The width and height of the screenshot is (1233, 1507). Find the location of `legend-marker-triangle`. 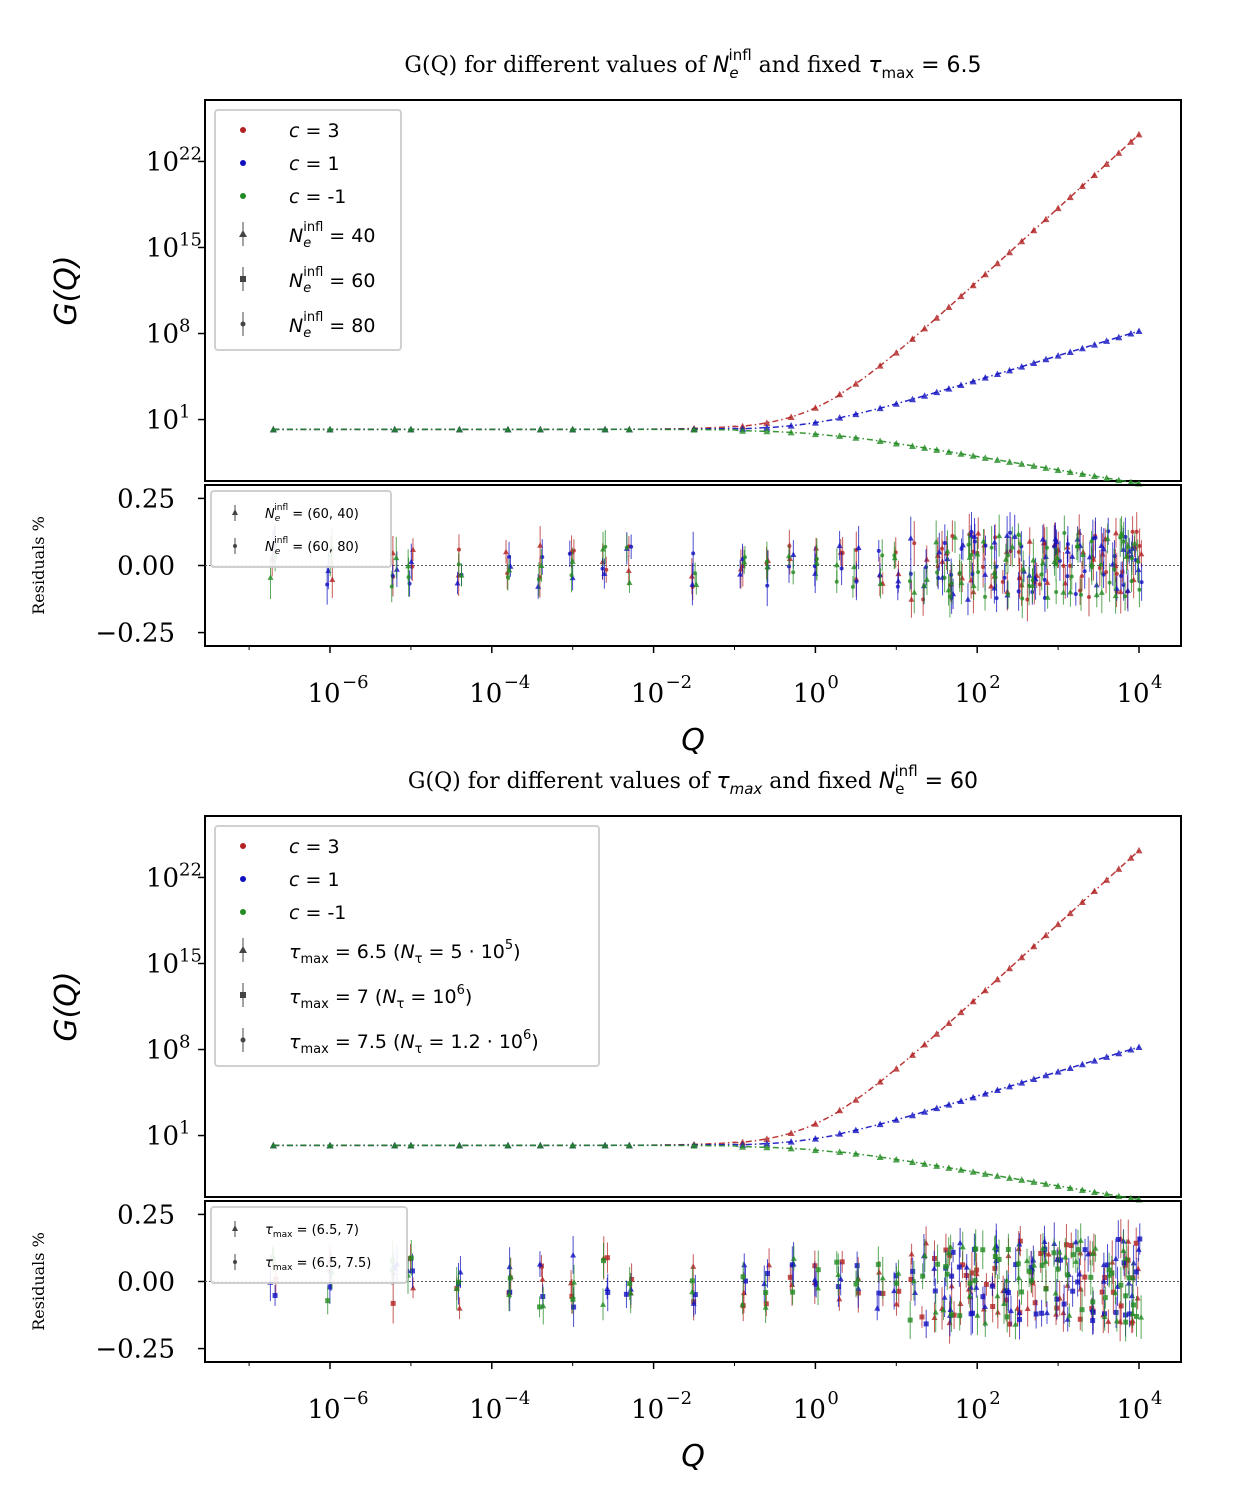

legend-marker-triangle is located at coordinates (243, 949).